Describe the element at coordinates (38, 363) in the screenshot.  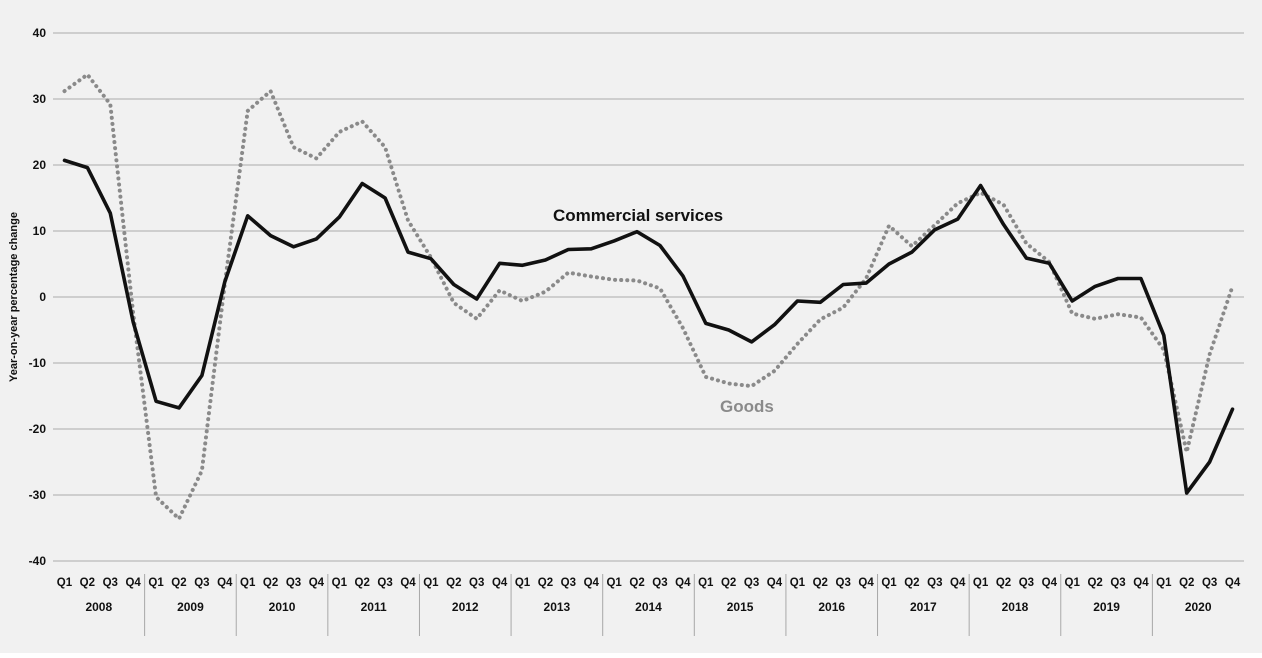
I see `y-tick-label: -10` at that location.